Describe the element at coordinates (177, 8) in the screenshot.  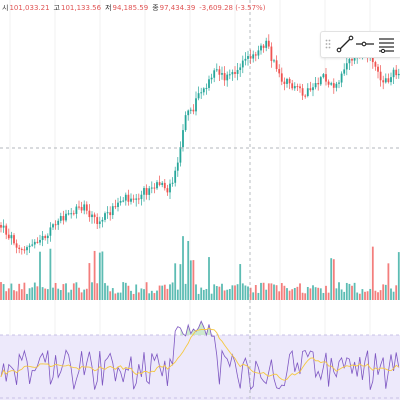
I see `close-value: 97,434.39` at that location.